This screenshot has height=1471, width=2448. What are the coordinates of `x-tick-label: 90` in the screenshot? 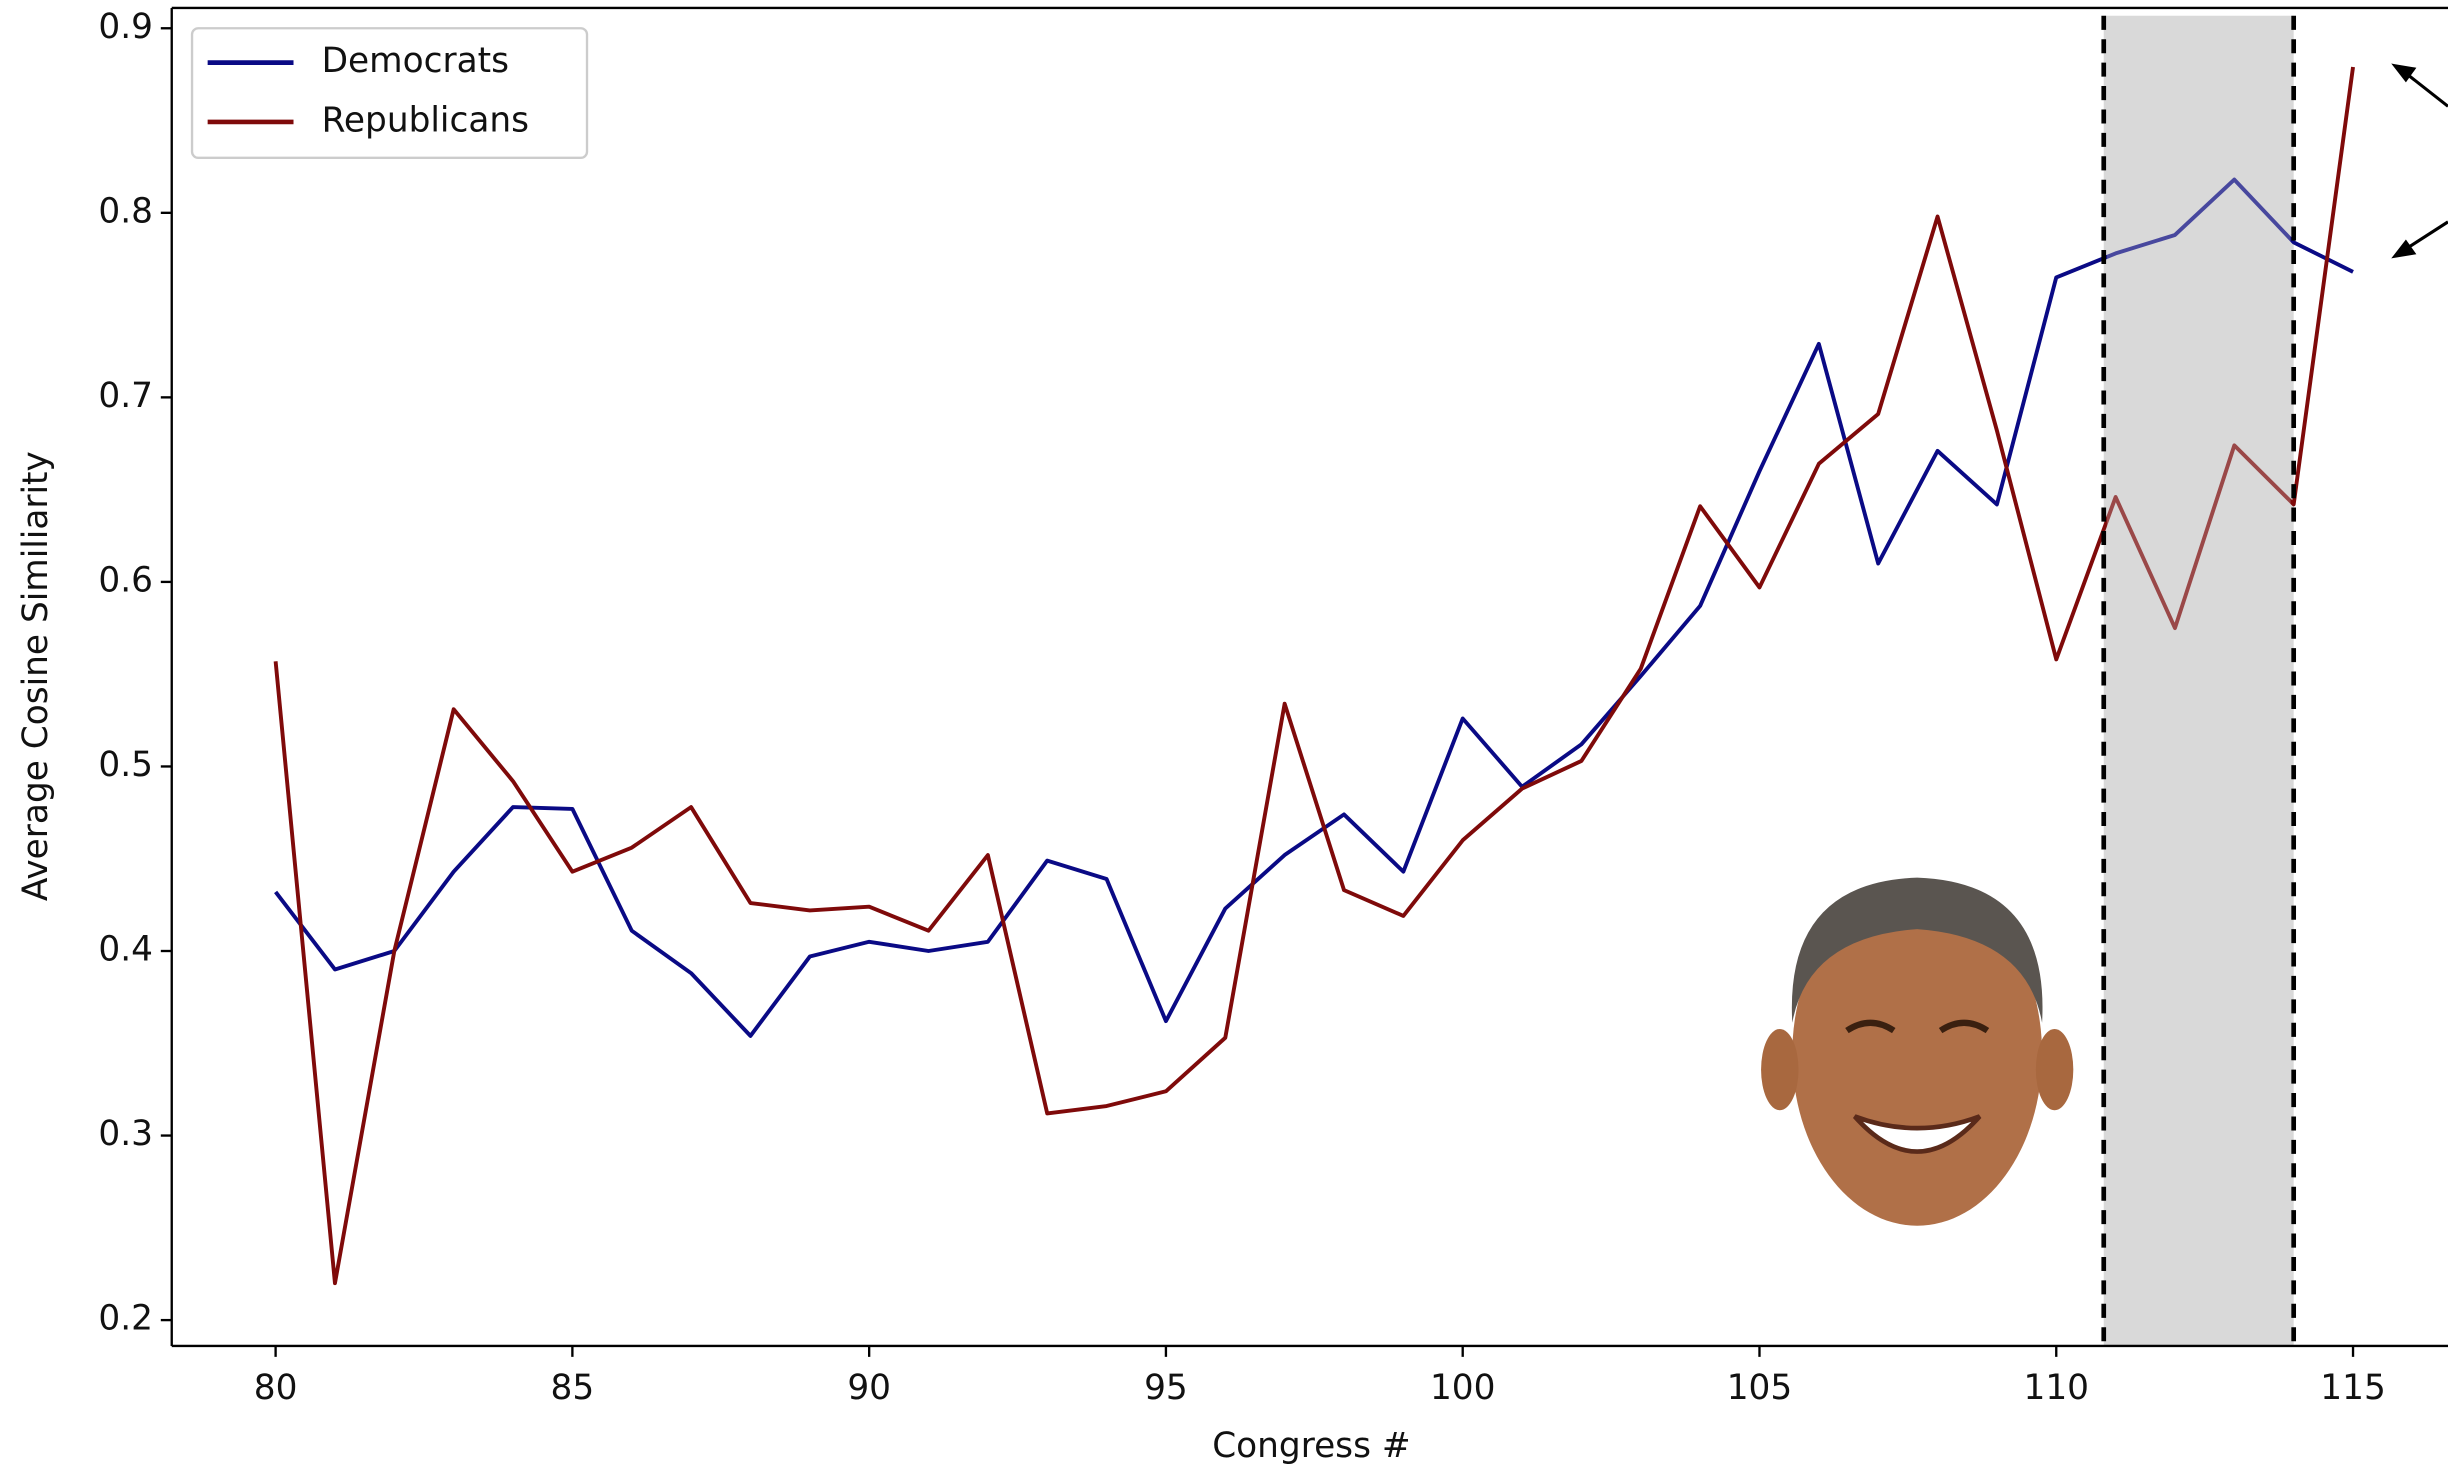 It's located at (869, 1388).